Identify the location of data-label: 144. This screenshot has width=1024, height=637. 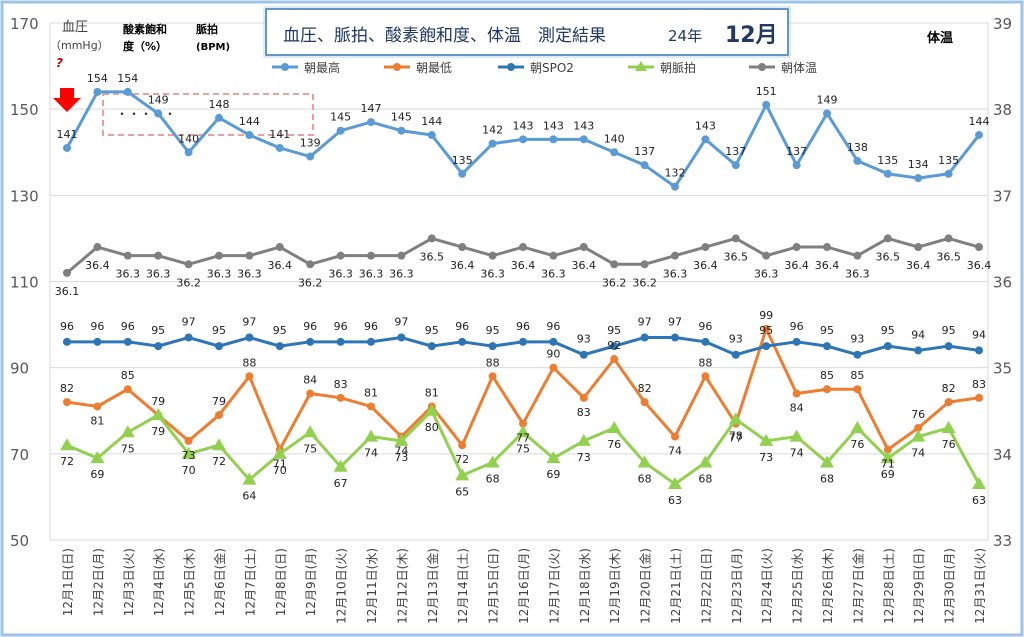
(431, 121).